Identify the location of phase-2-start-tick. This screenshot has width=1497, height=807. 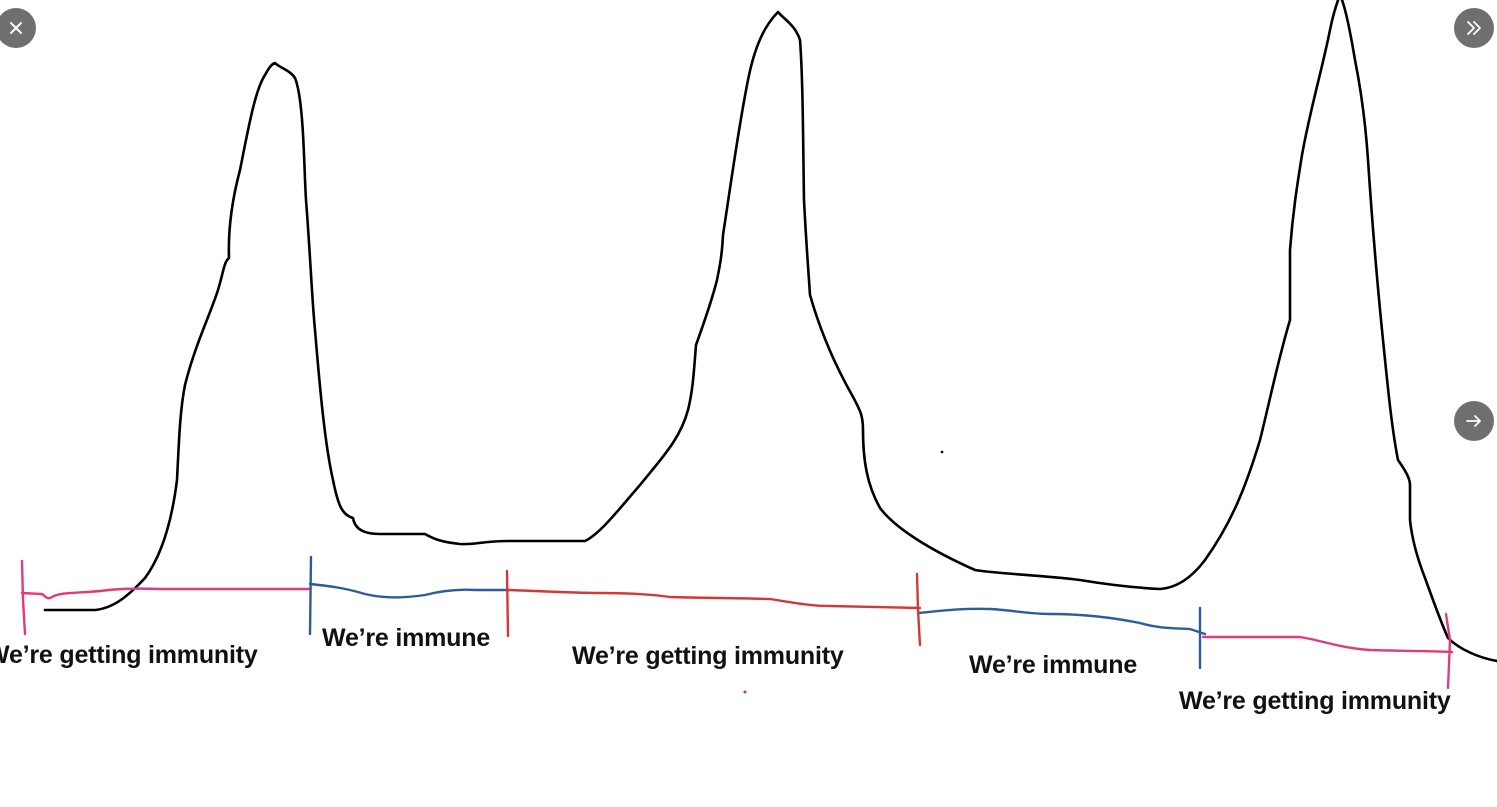
(310, 595).